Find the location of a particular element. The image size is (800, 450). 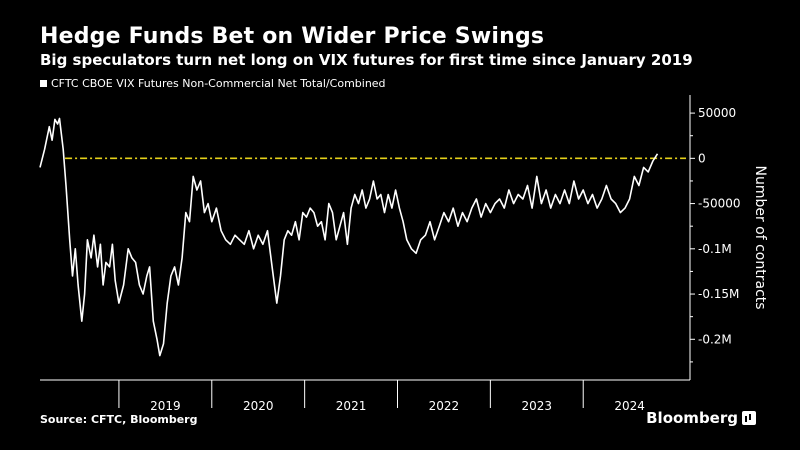

y-tick-label: -0.2M is located at coordinates (715, 339).